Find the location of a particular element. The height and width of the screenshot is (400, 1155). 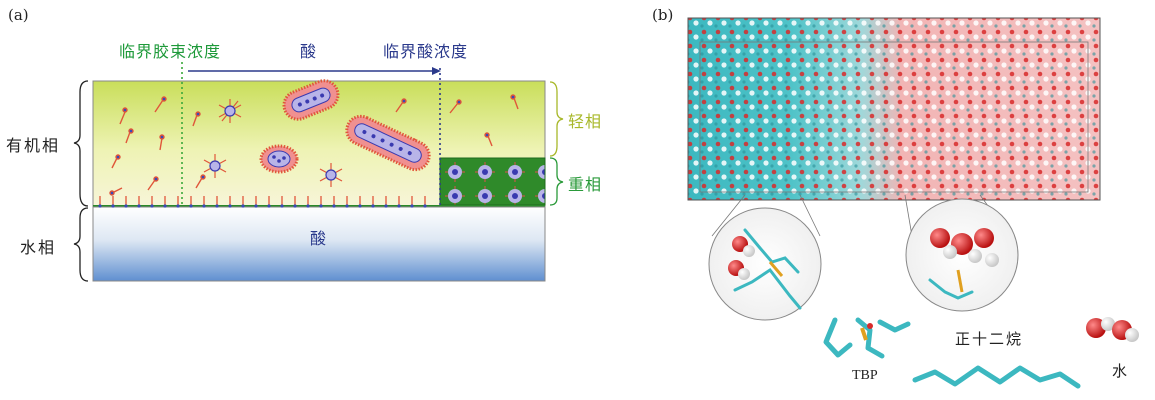

tbp-molecule is located at coordinates (867, 338).